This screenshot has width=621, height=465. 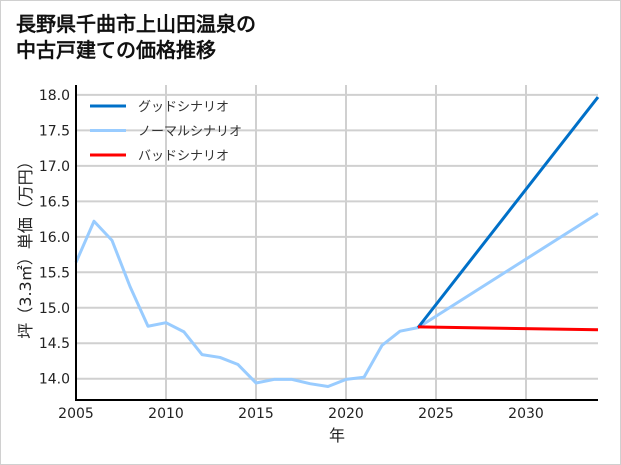 What do you see at coordinates (25, 245) in the screenshot?
I see `y-axis-label: 坪（3.3㎡）単価（万円）` at bounding box center [25, 245].